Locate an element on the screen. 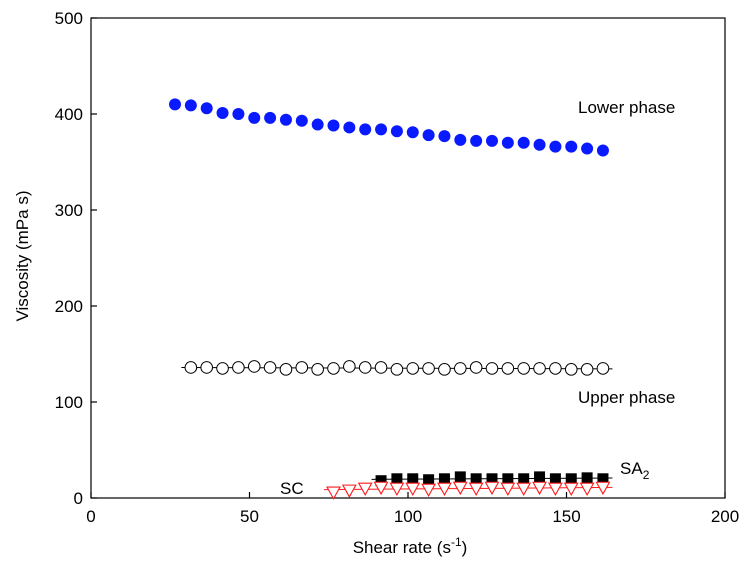 The height and width of the screenshot is (563, 752). x-axis: 0 50 100 150 200 is located at coordinates (412, 509).